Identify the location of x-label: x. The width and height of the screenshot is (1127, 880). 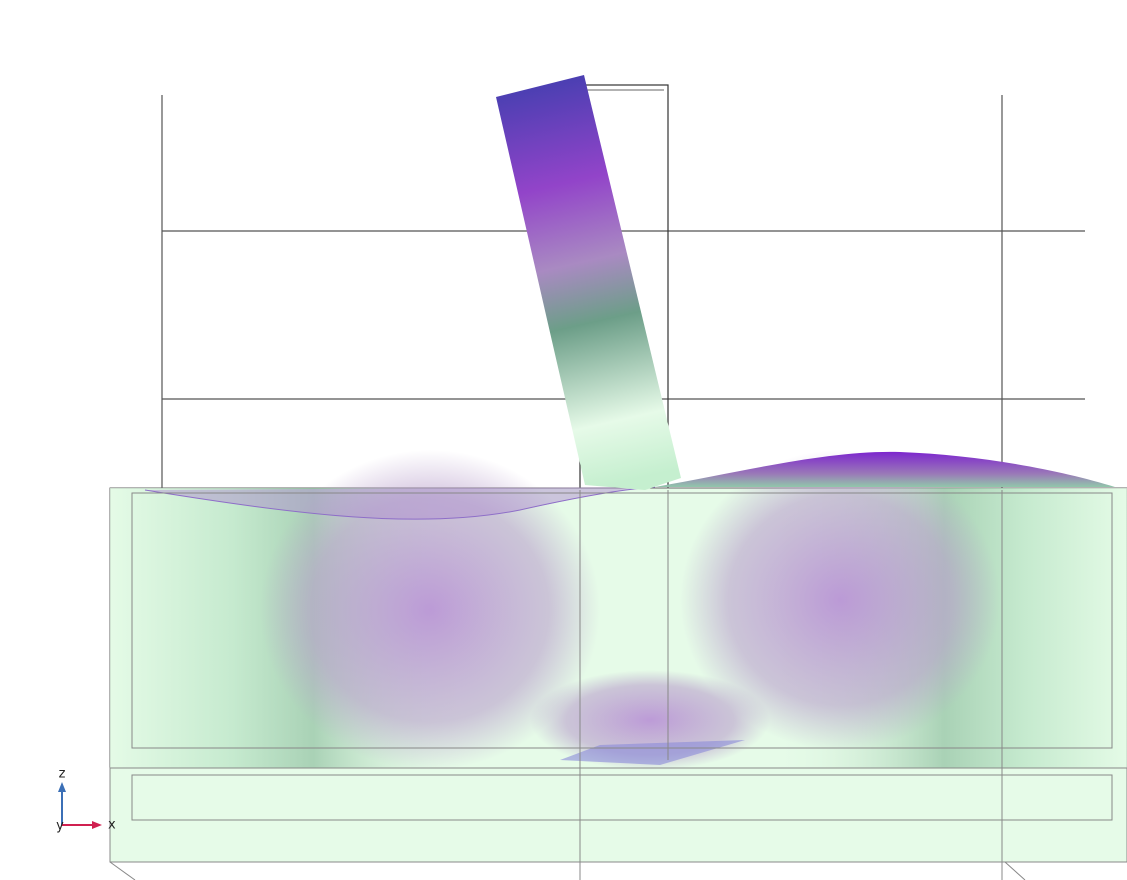
(112, 825).